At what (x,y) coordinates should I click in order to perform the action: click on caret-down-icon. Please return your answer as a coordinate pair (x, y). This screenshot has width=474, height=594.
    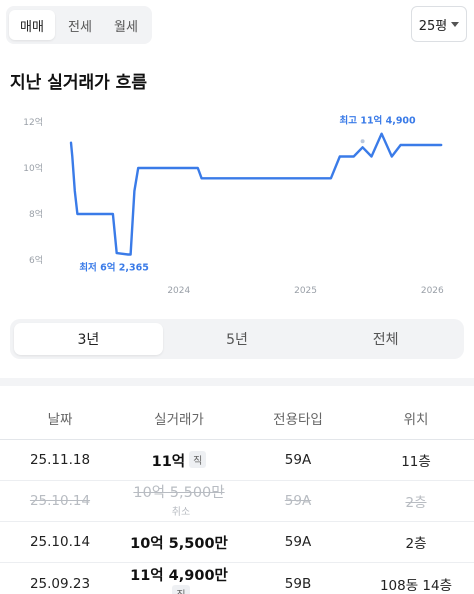
    Looking at the image, I should click on (455, 24).